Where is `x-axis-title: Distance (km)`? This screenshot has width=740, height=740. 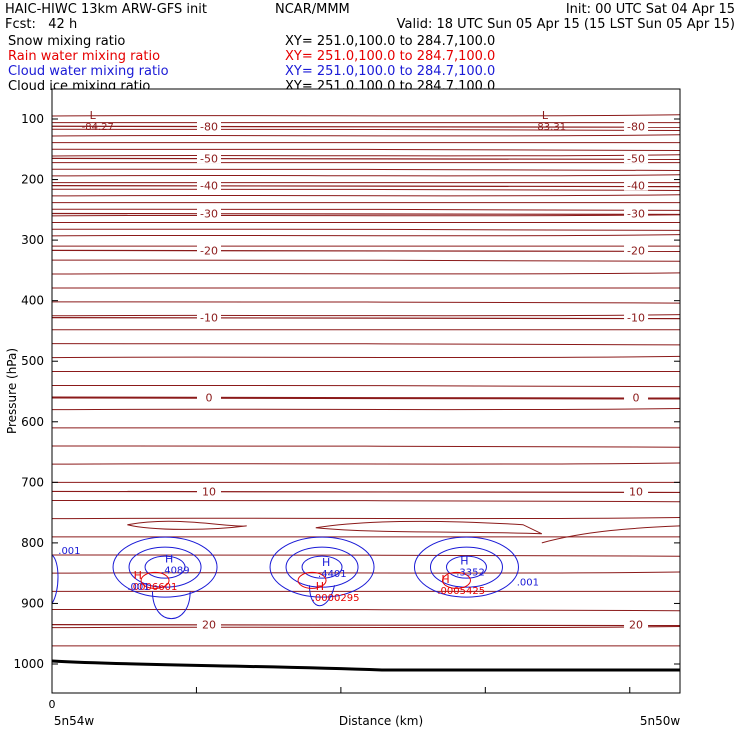
x-axis-title: Distance (km) is located at coordinates (381, 721).